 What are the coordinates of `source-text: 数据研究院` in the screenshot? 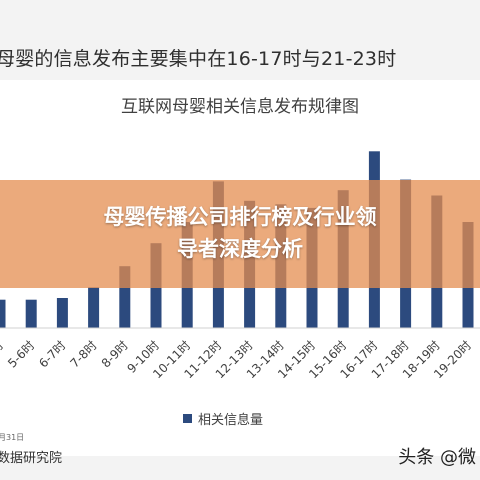 It's located at (31, 458).